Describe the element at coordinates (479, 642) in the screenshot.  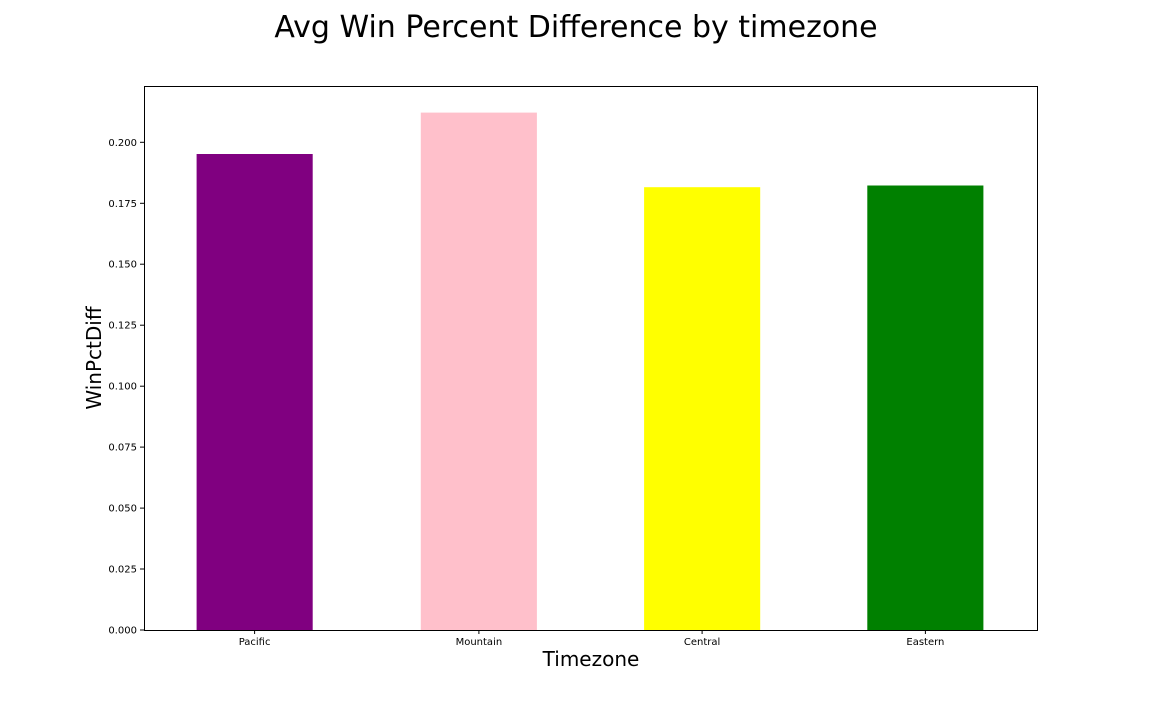
I see `x-tick-label: Mountain` at that location.